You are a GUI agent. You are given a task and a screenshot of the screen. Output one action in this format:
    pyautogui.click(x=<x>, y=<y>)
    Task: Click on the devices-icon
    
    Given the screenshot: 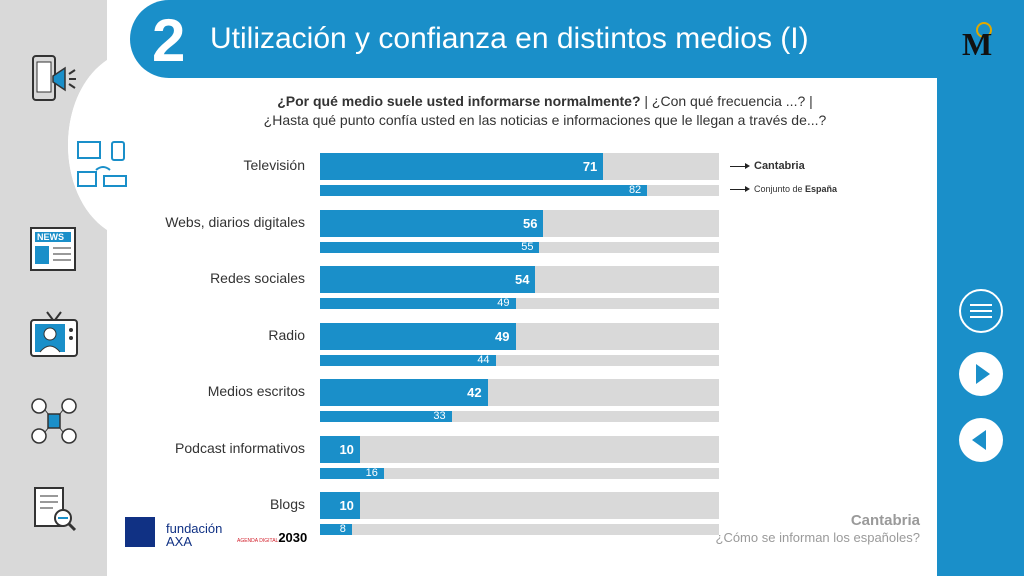 What is the action you would take?
    pyautogui.click(x=103, y=165)
    